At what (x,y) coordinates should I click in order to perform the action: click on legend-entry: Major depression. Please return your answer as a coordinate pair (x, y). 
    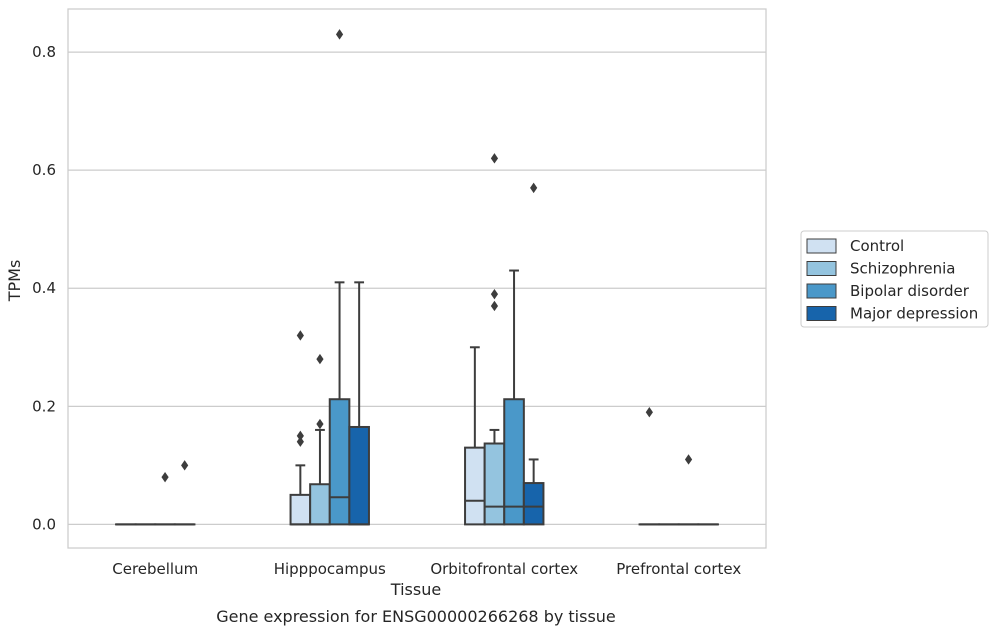
    Looking at the image, I should click on (892, 314).